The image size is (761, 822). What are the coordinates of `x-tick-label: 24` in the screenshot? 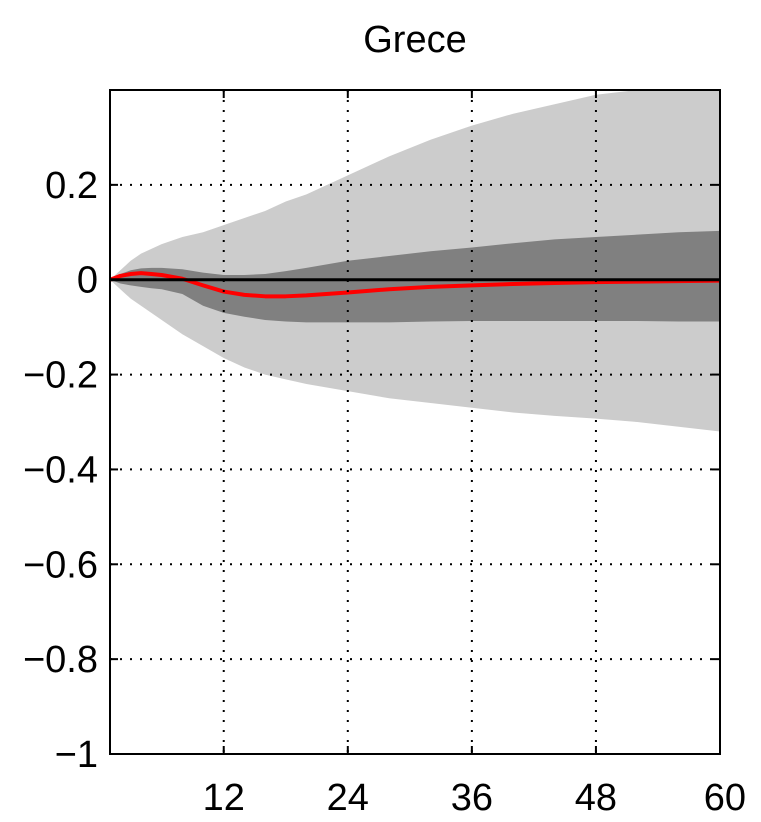 It's located at (348, 798).